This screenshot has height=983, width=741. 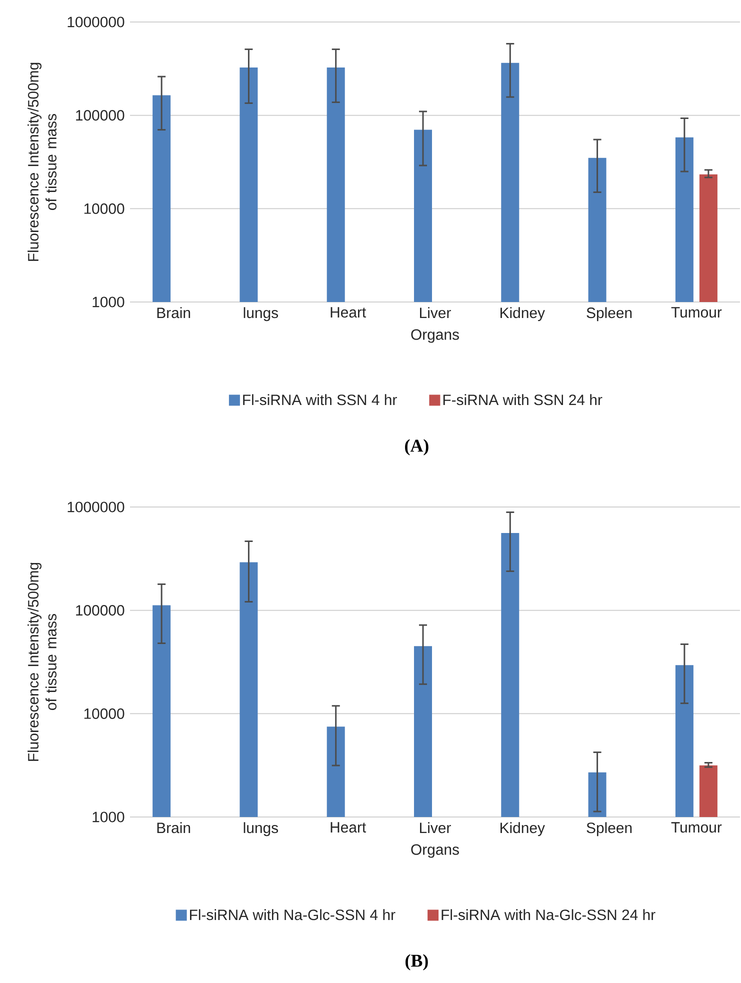 I want to click on legend-label: Fl-siRNA with Na-Glc-SSN 24 hr, so click(x=549, y=914).